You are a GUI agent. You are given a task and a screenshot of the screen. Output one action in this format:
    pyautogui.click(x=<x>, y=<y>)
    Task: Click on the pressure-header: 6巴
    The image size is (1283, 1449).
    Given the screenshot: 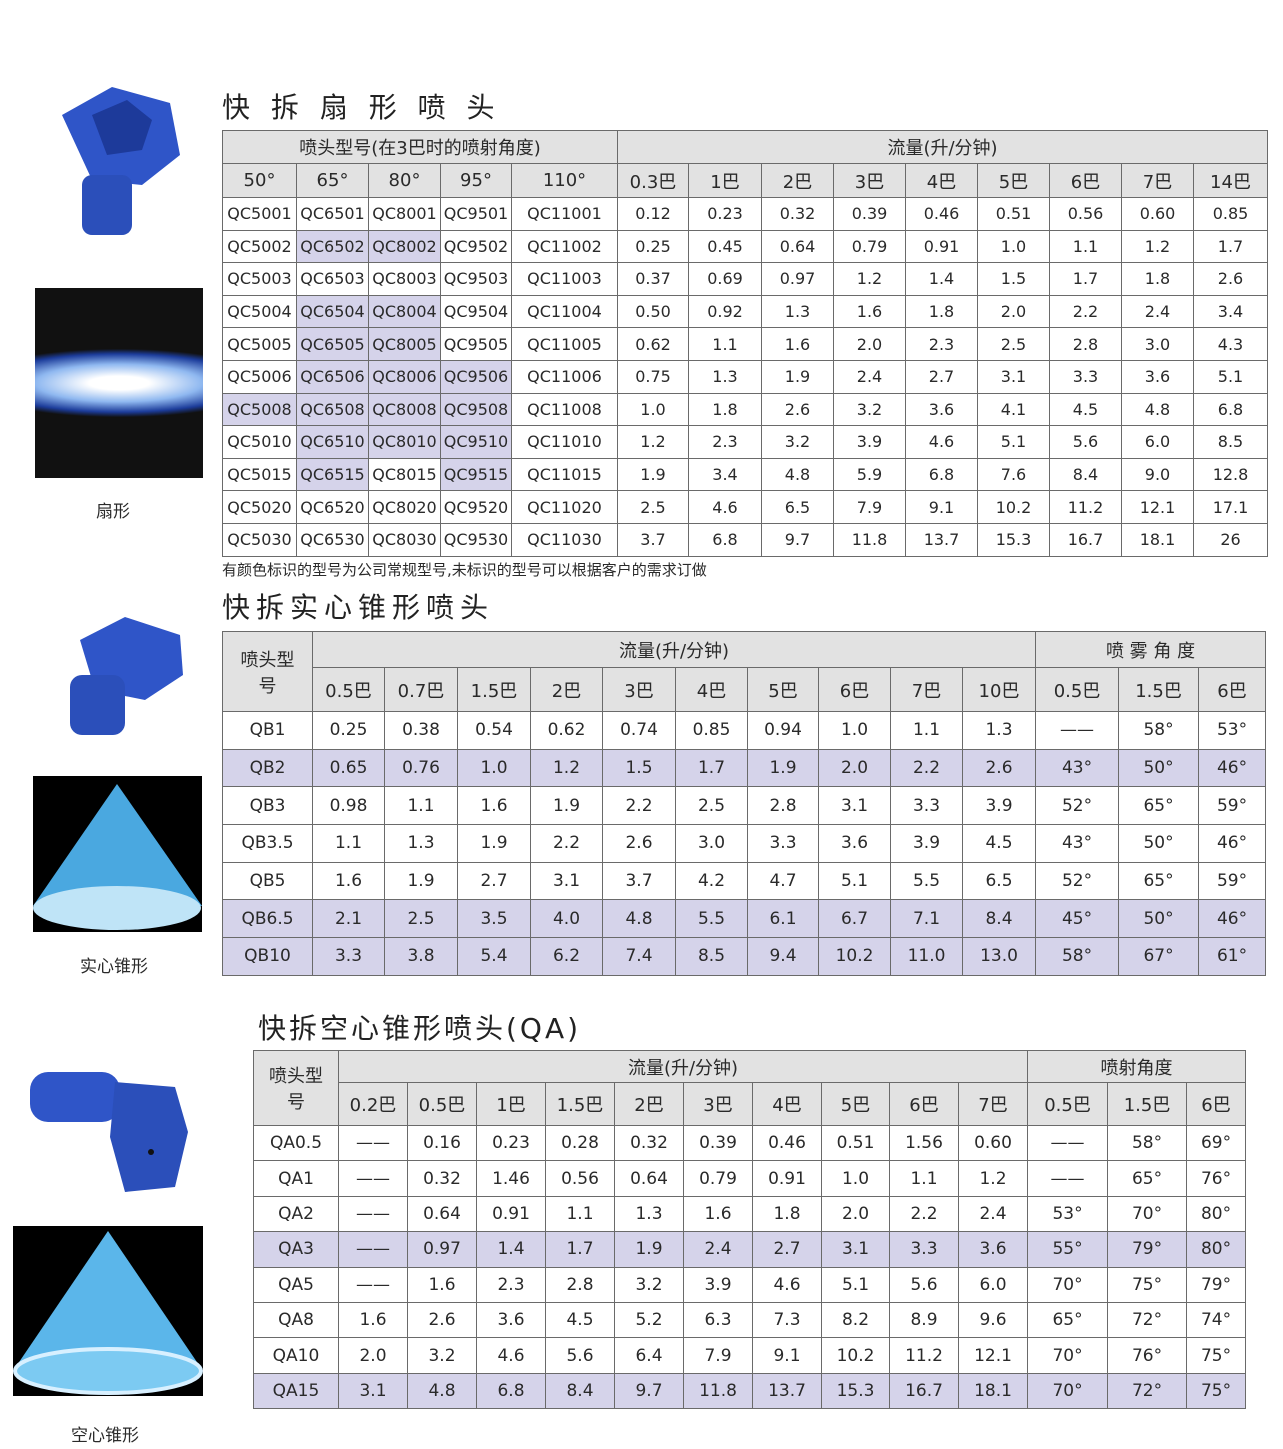 What is the action you would take?
    pyautogui.click(x=1085, y=180)
    